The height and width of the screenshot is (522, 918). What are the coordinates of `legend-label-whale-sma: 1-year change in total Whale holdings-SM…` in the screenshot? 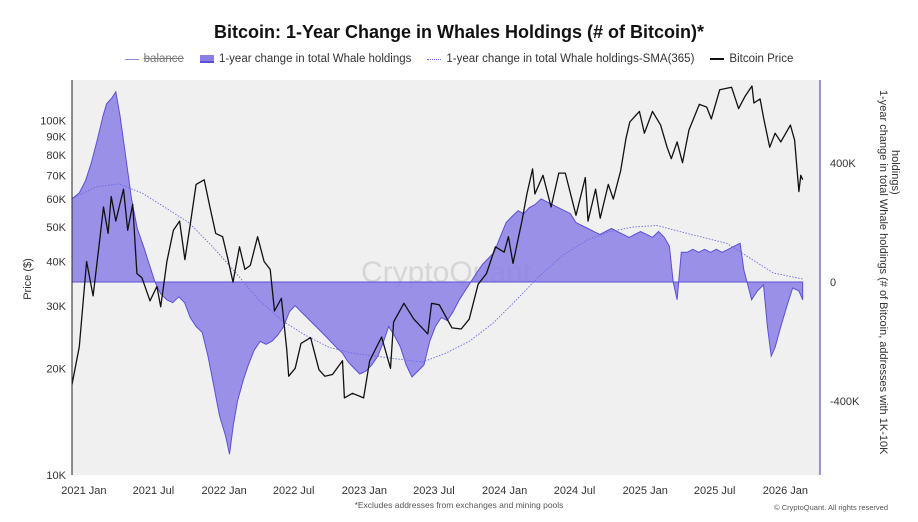 It's located at (570, 59).